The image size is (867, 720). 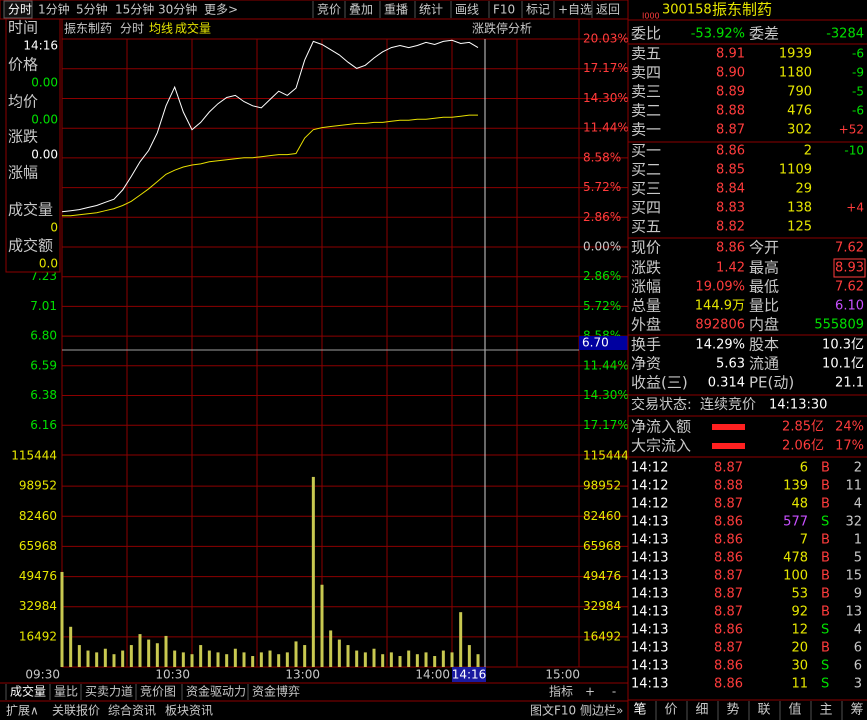 What do you see at coordinates (553, 710) in the screenshot?
I see `footer-button: 图文F10` at bounding box center [553, 710].